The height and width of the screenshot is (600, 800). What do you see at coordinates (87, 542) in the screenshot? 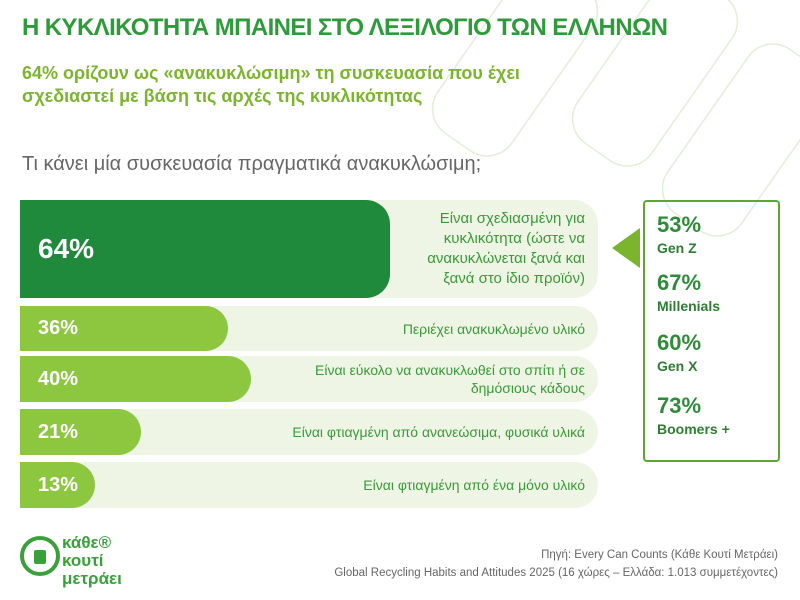
I see `logo-text: κάθε®` at bounding box center [87, 542].